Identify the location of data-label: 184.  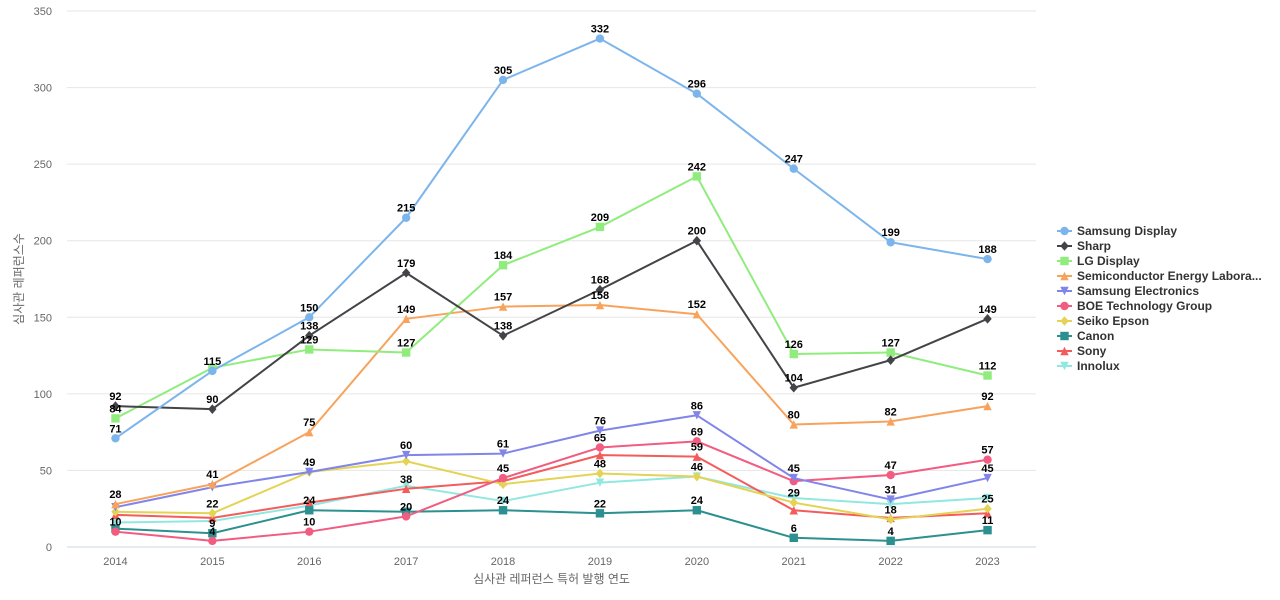
(503, 256).